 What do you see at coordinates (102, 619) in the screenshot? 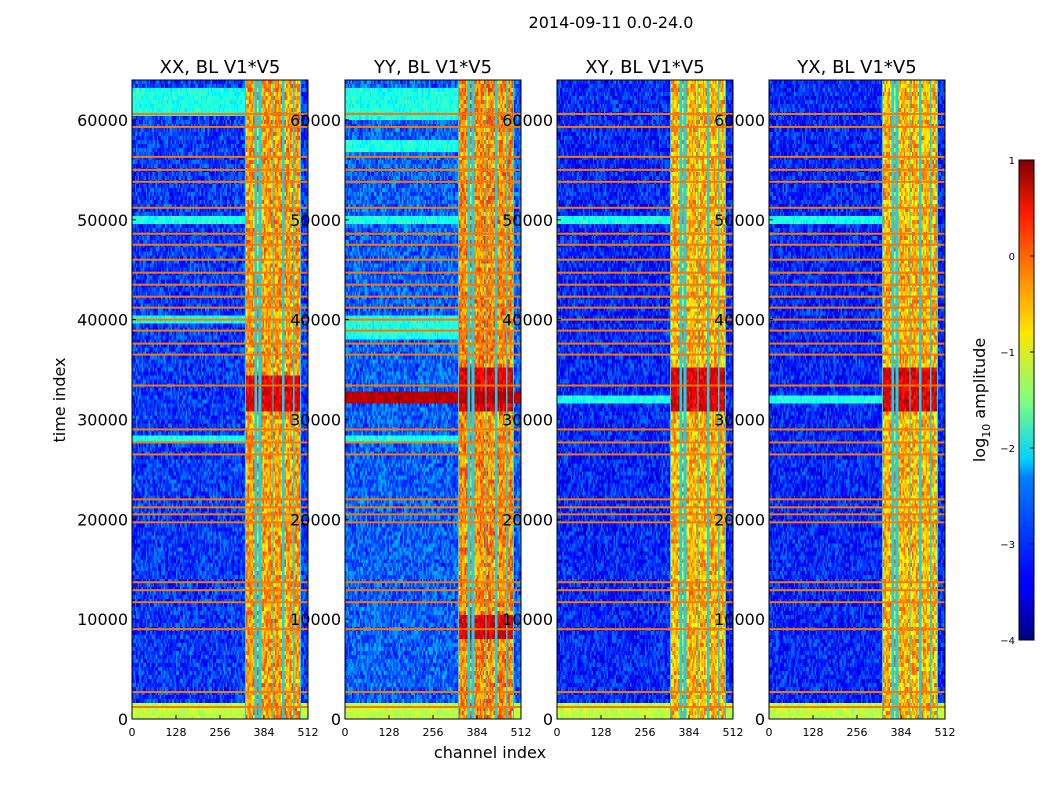
I see `y-tick-label: 10000` at bounding box center [102, 619].